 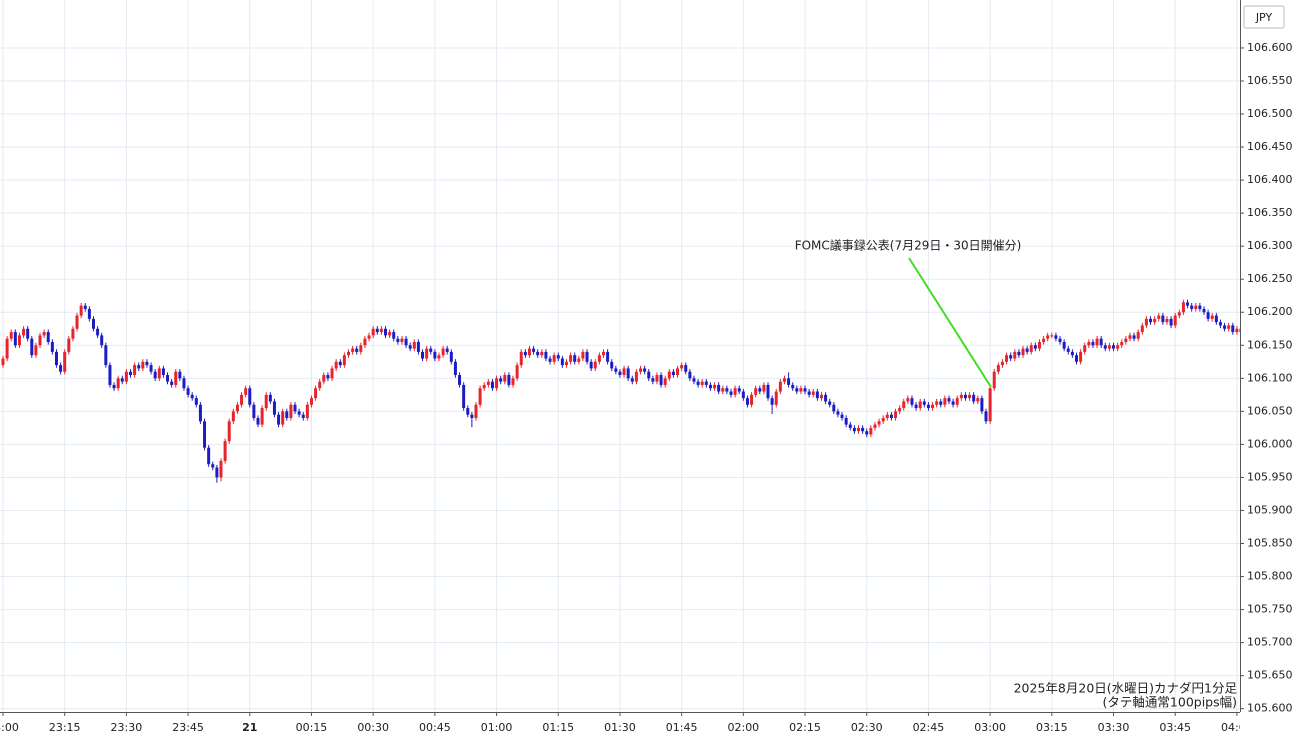 What do you see at coordinates (558, 727) in the screenshot?
I see `x-tick-label: 01:15` at bounding box center [558, 727].